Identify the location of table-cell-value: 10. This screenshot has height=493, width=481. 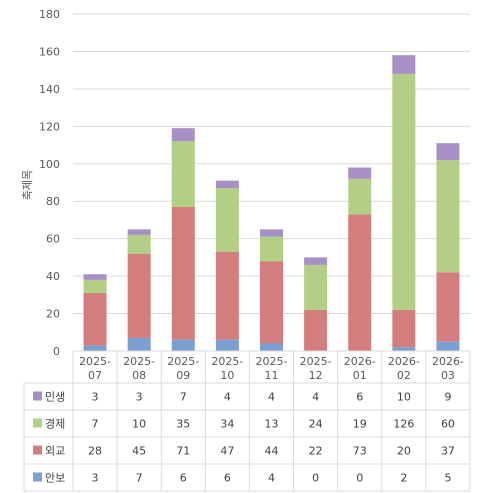
(404, 397).